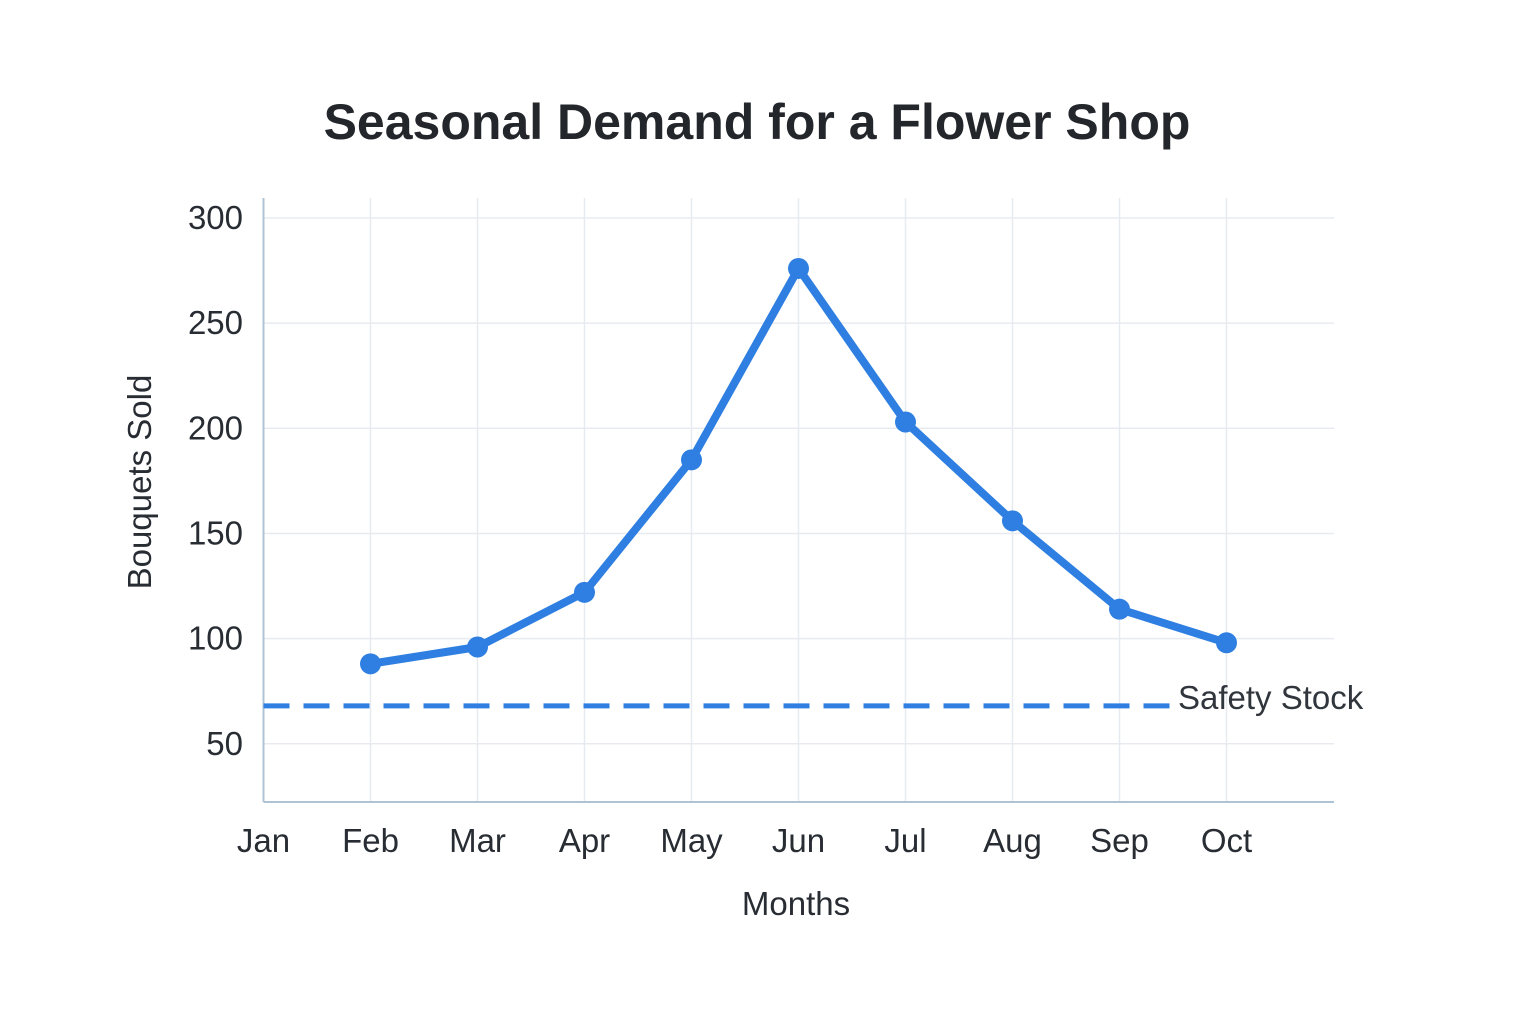  Describe the element at coordinates (584, 840) in the screenshot. I see `x-tick-label: Apr` at that location.